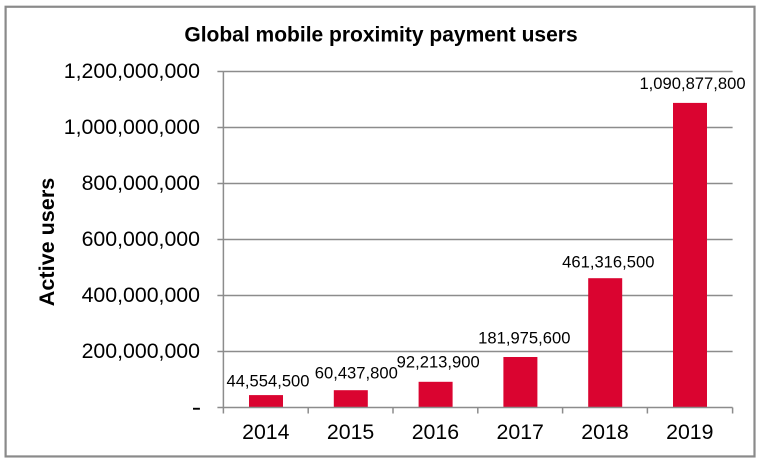 This screenshot has width=764, height=465. I want to click on svg-text: 1,090,877,800, so click(692, 83).